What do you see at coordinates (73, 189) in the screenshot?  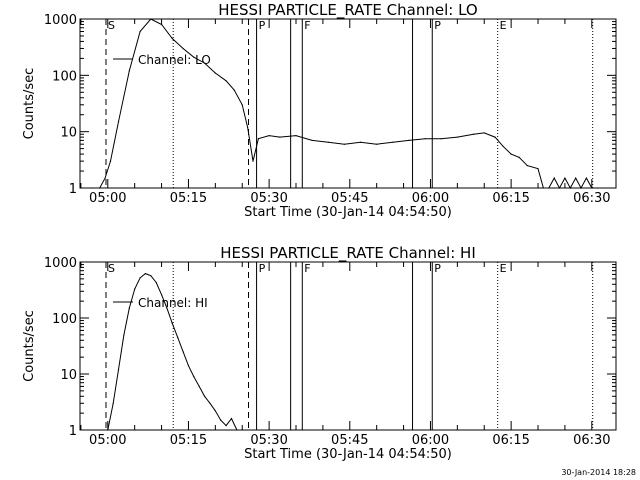 I see `y-tick-label: 1` at bounding box center [73, 189].